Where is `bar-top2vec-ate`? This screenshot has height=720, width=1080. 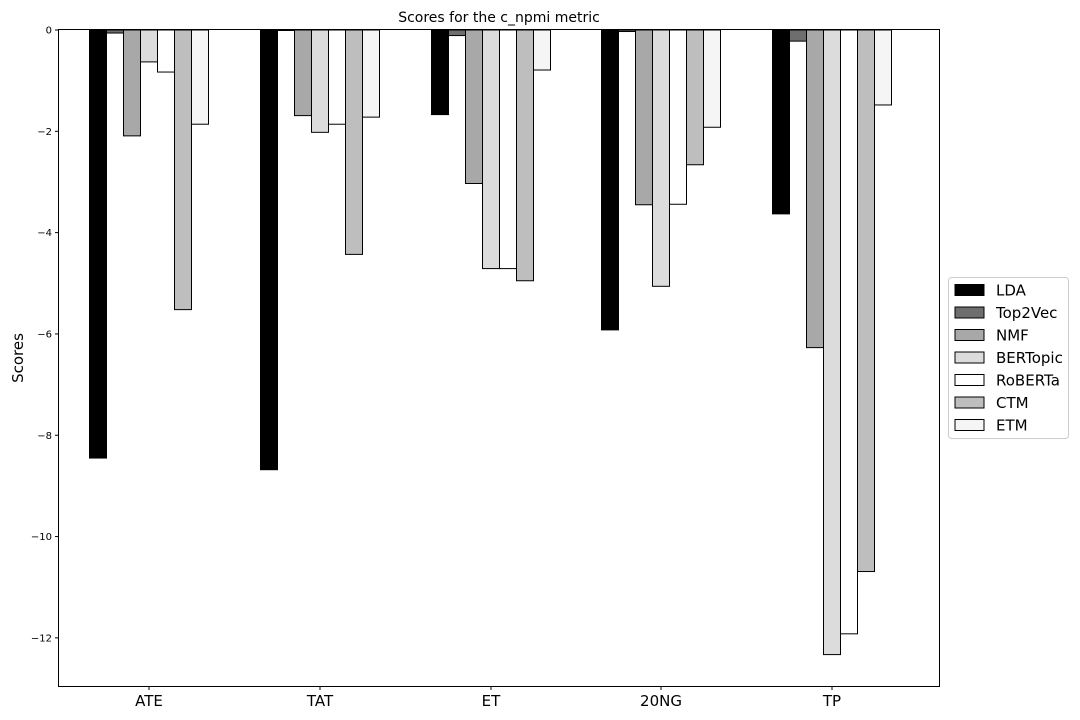
bar-top2vec-ate is located at coordinates (115, 31).